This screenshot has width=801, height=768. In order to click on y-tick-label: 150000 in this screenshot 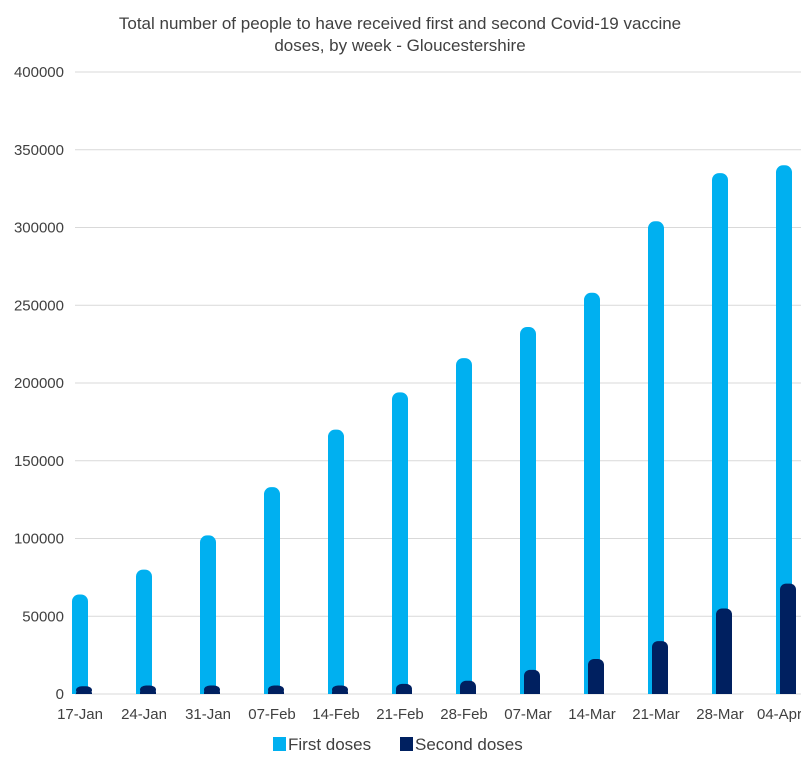, I will do `click(39, 461)`.